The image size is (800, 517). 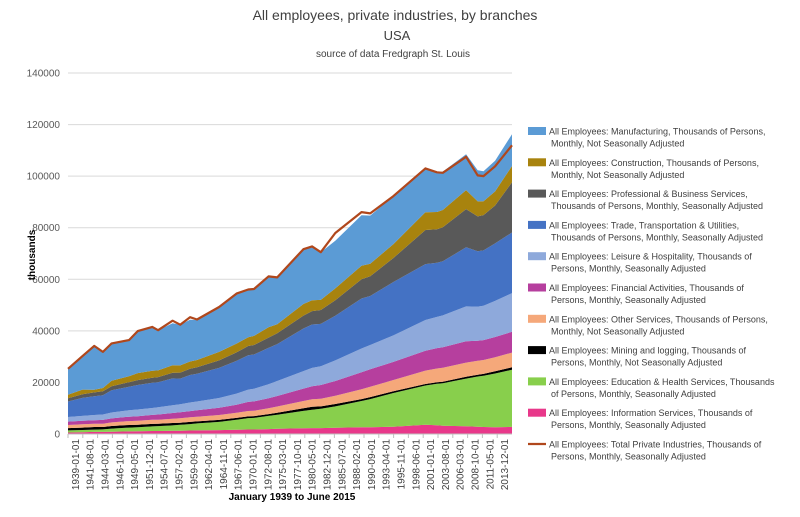 What do you see at coordinates (446, 465) in the screenshot?
I see `x-tick-label: 2003-08-01` at bounding box center [446, 465].